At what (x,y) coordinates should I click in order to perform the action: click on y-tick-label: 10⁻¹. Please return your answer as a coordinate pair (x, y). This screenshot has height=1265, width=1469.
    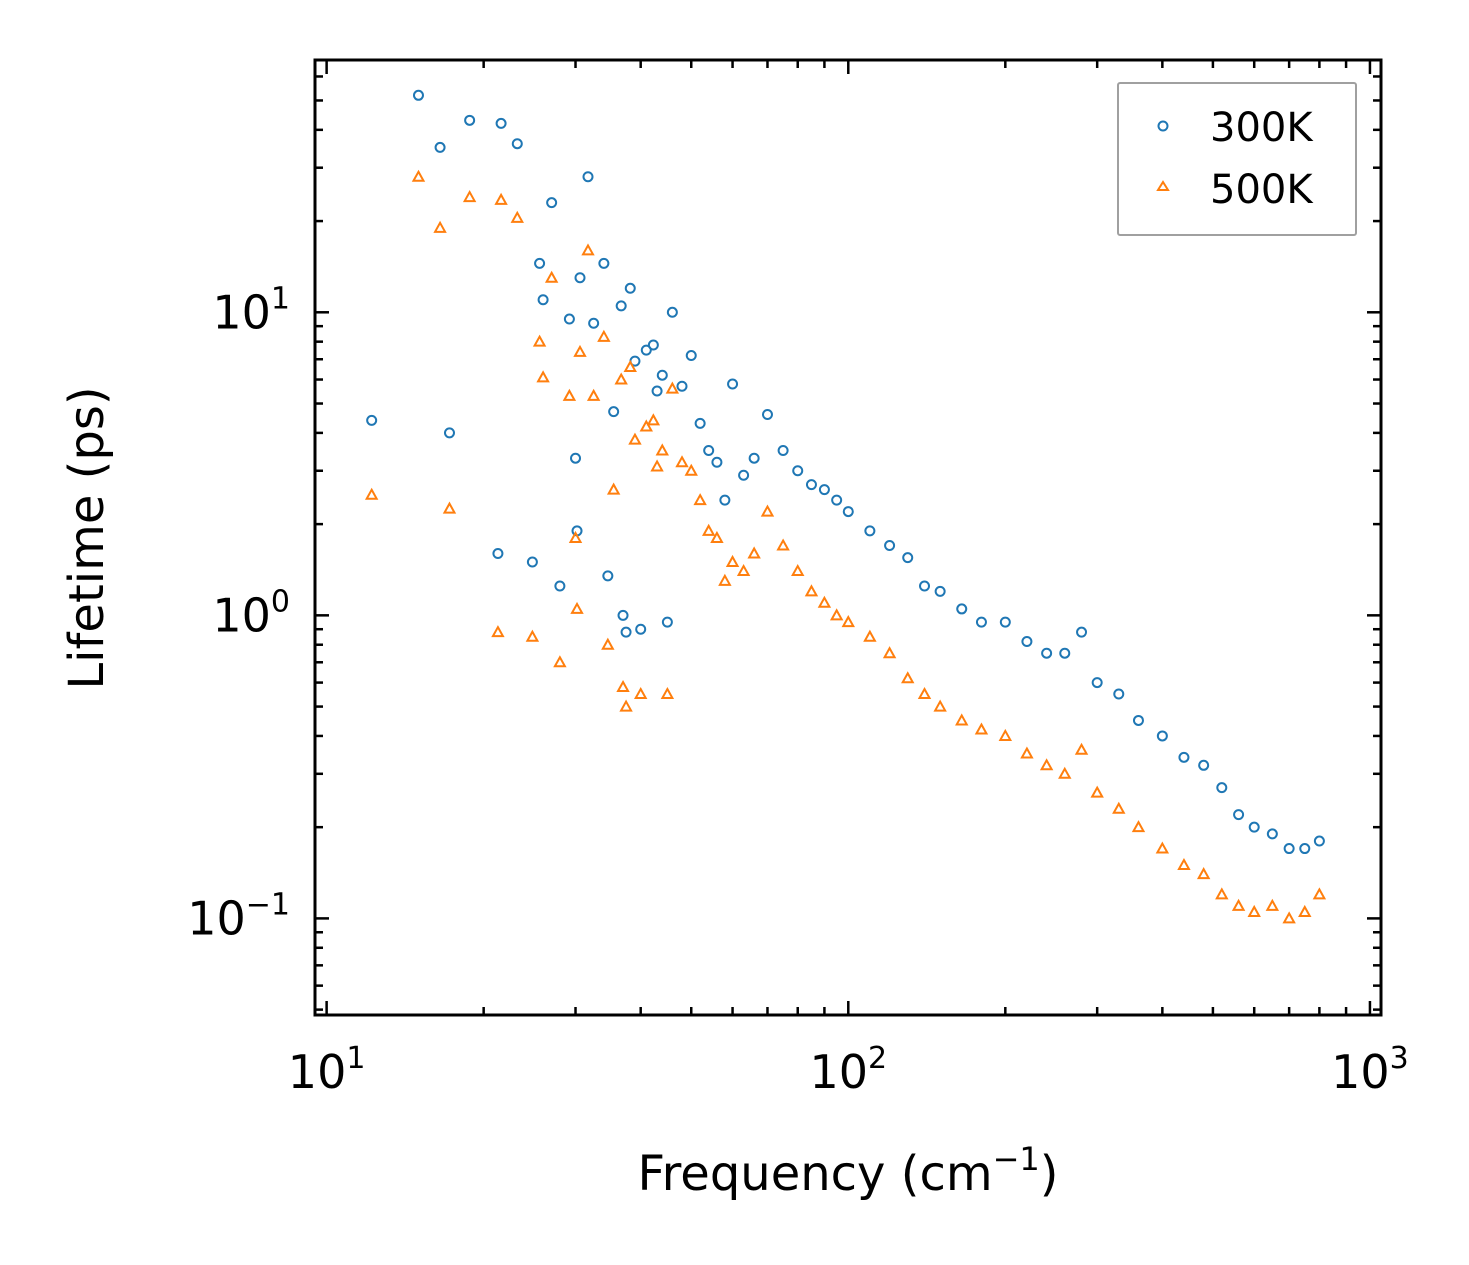
    Looking at the image, I should click on (238, 916).